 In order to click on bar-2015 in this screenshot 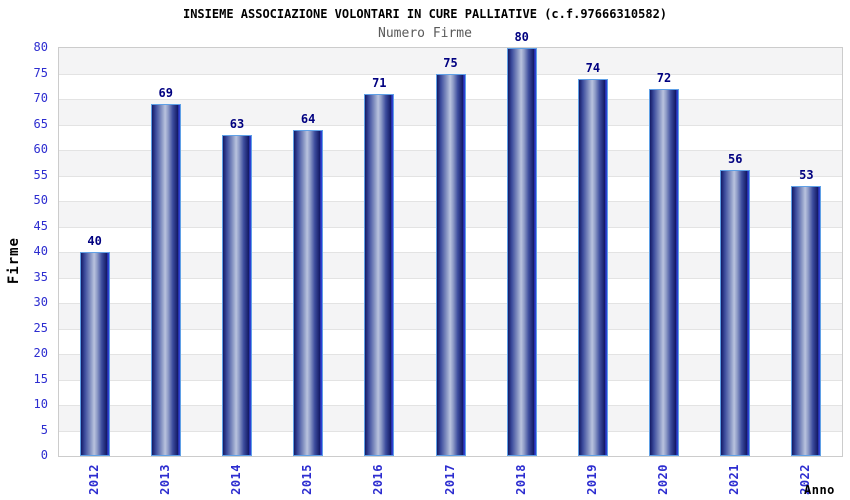, I will do `click(308, 292)`.